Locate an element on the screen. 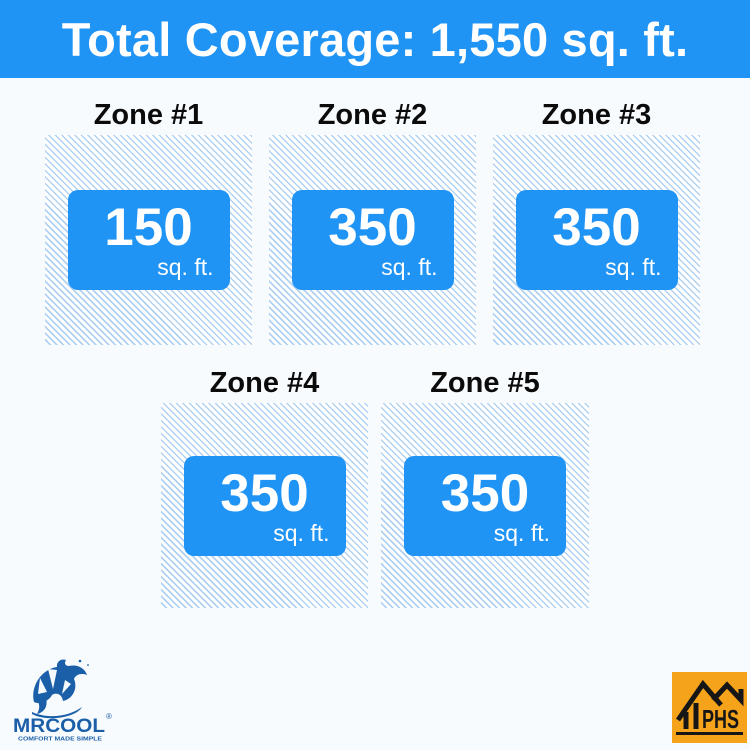 This screenshot has width=750, height=750. phs-underline is located at coordinates (709, 733).